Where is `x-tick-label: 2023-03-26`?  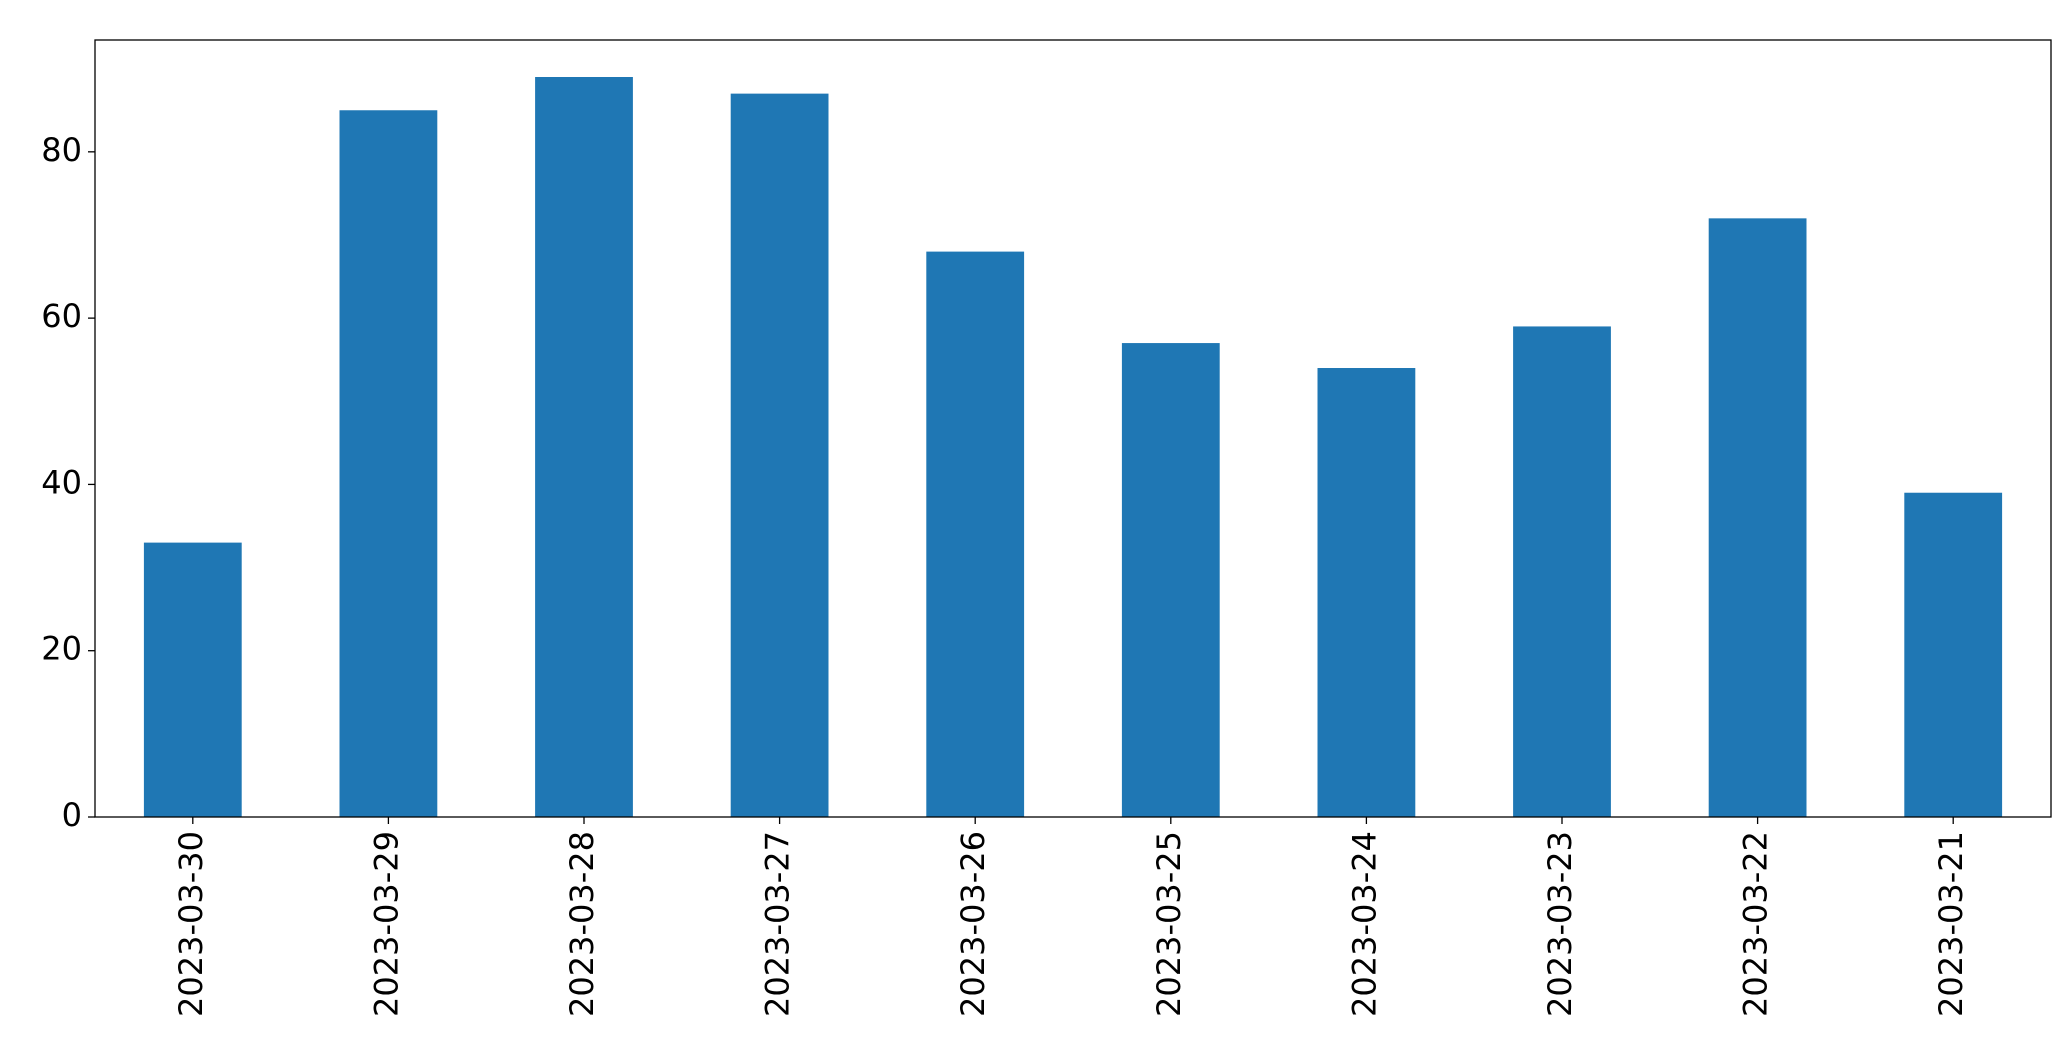 x-tick-label: 2023-03-26 is located at coordinates (973, 924).